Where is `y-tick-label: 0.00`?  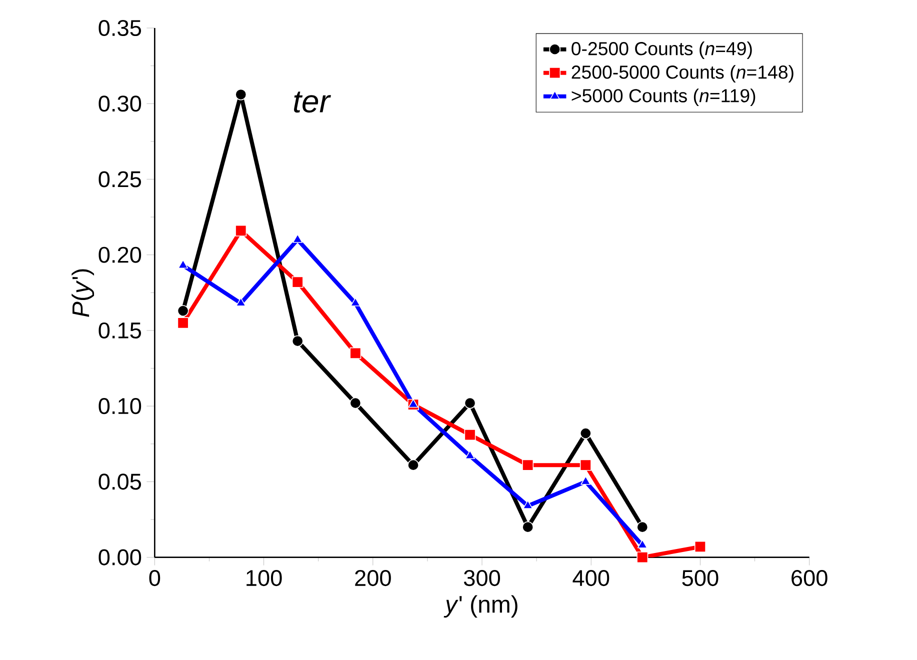
y-tick-label: 0.00 is located at coordinates (120, 557).